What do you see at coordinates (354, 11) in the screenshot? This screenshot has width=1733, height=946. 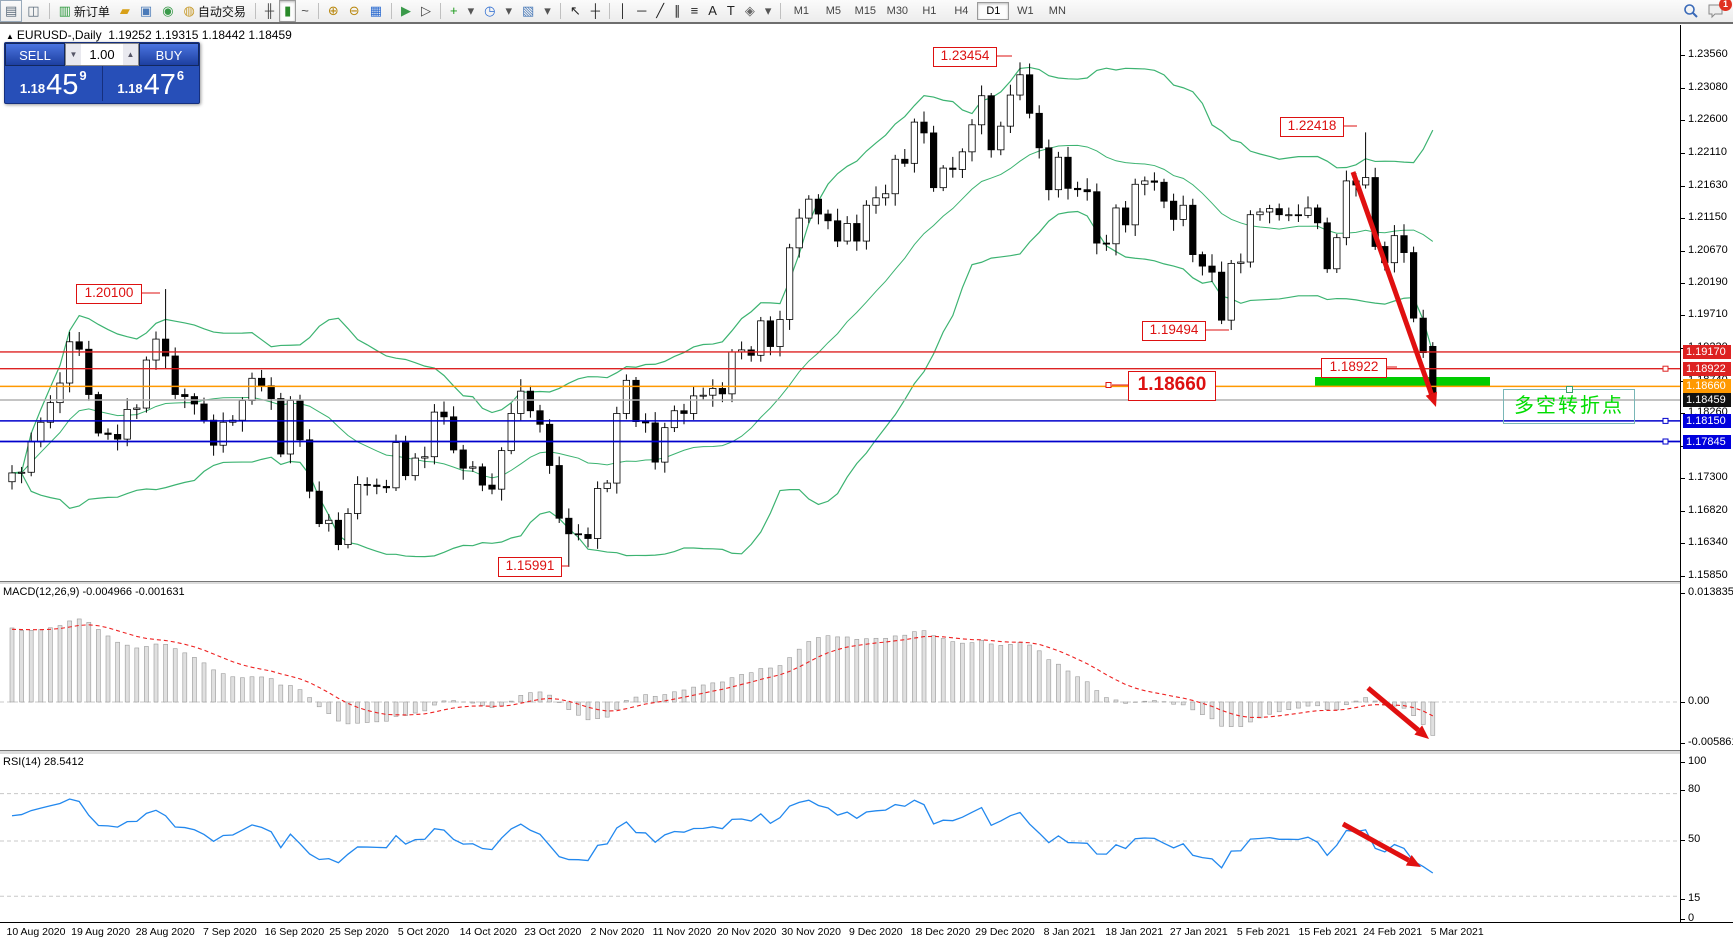 I see `zoom-out-icon: ⊖` at bounding box center [354, 11].